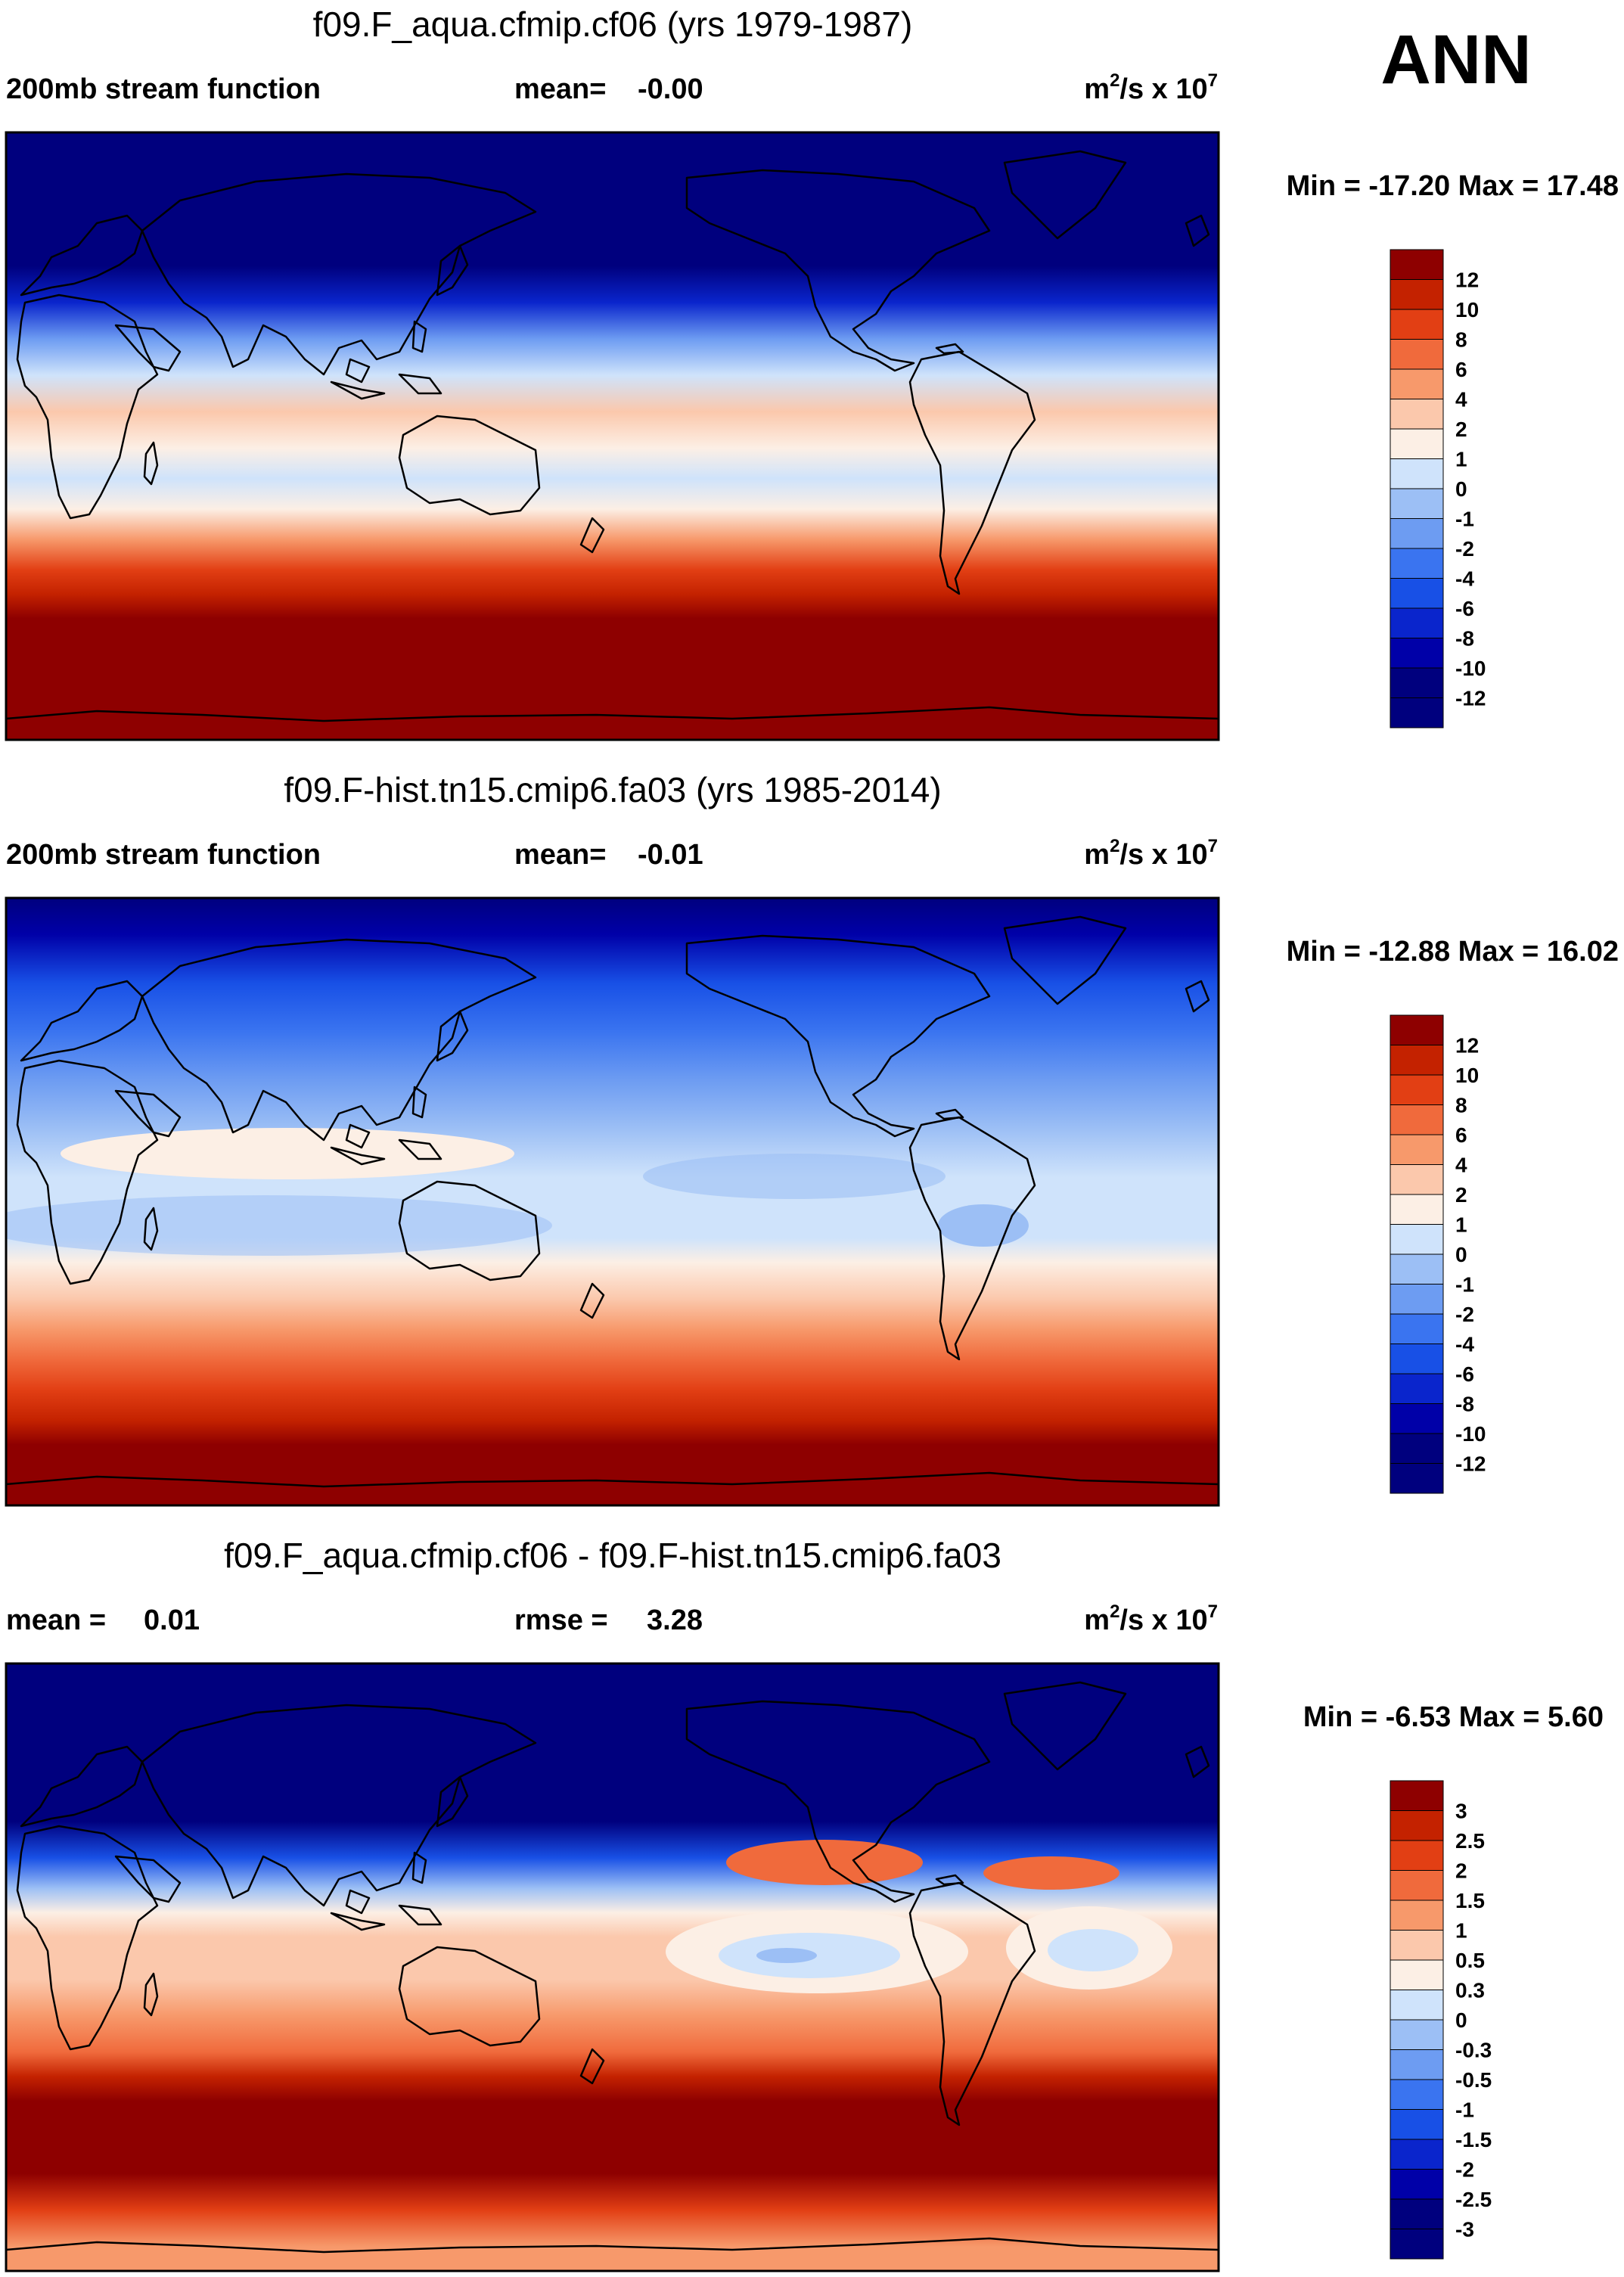 The image size is (1624, 2277). Describe the element at coordinates (1455, 59) in the screenshot. I see `season-label: ANN` at that location.